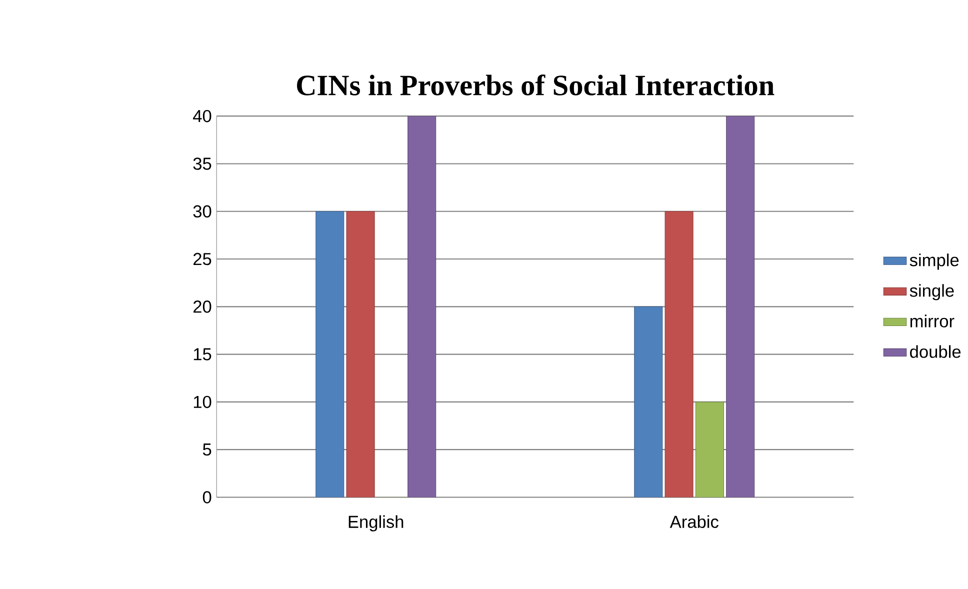 This screenshot has height=589, width=968. What do you see at coordinates (202, 116) in the screenshot?
I see `y-tick-label: 40` at bounding box center [202, 116].